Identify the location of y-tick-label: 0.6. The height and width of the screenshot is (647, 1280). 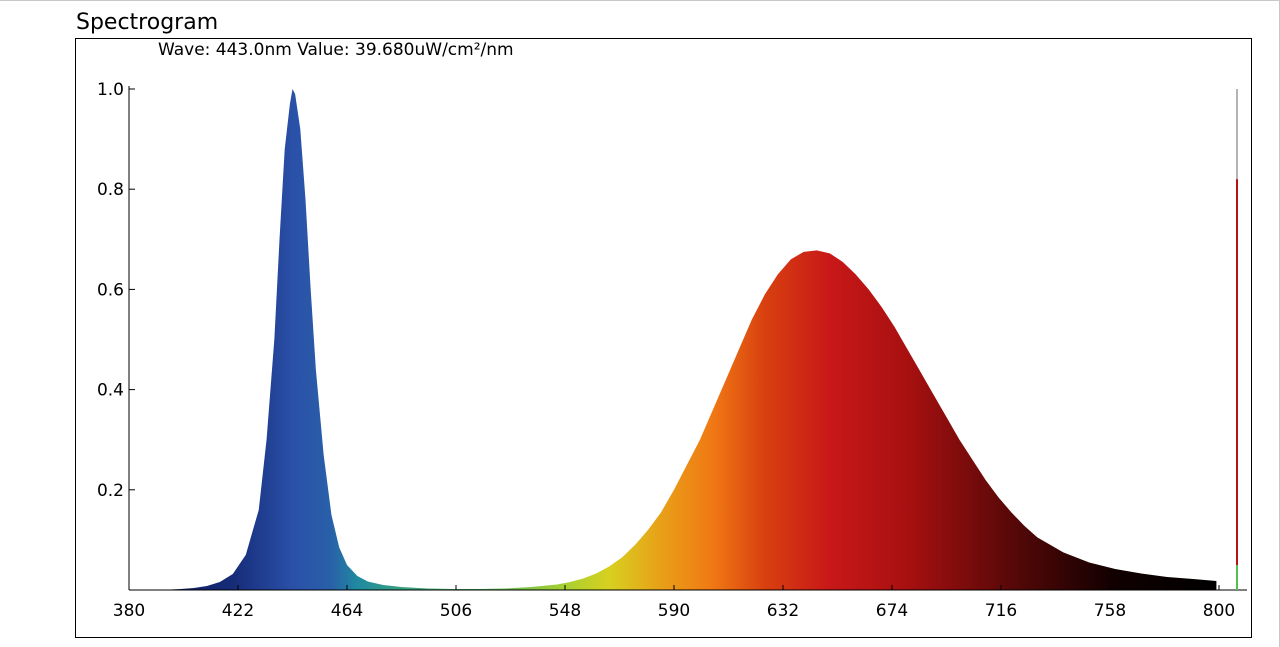
(110, 290).